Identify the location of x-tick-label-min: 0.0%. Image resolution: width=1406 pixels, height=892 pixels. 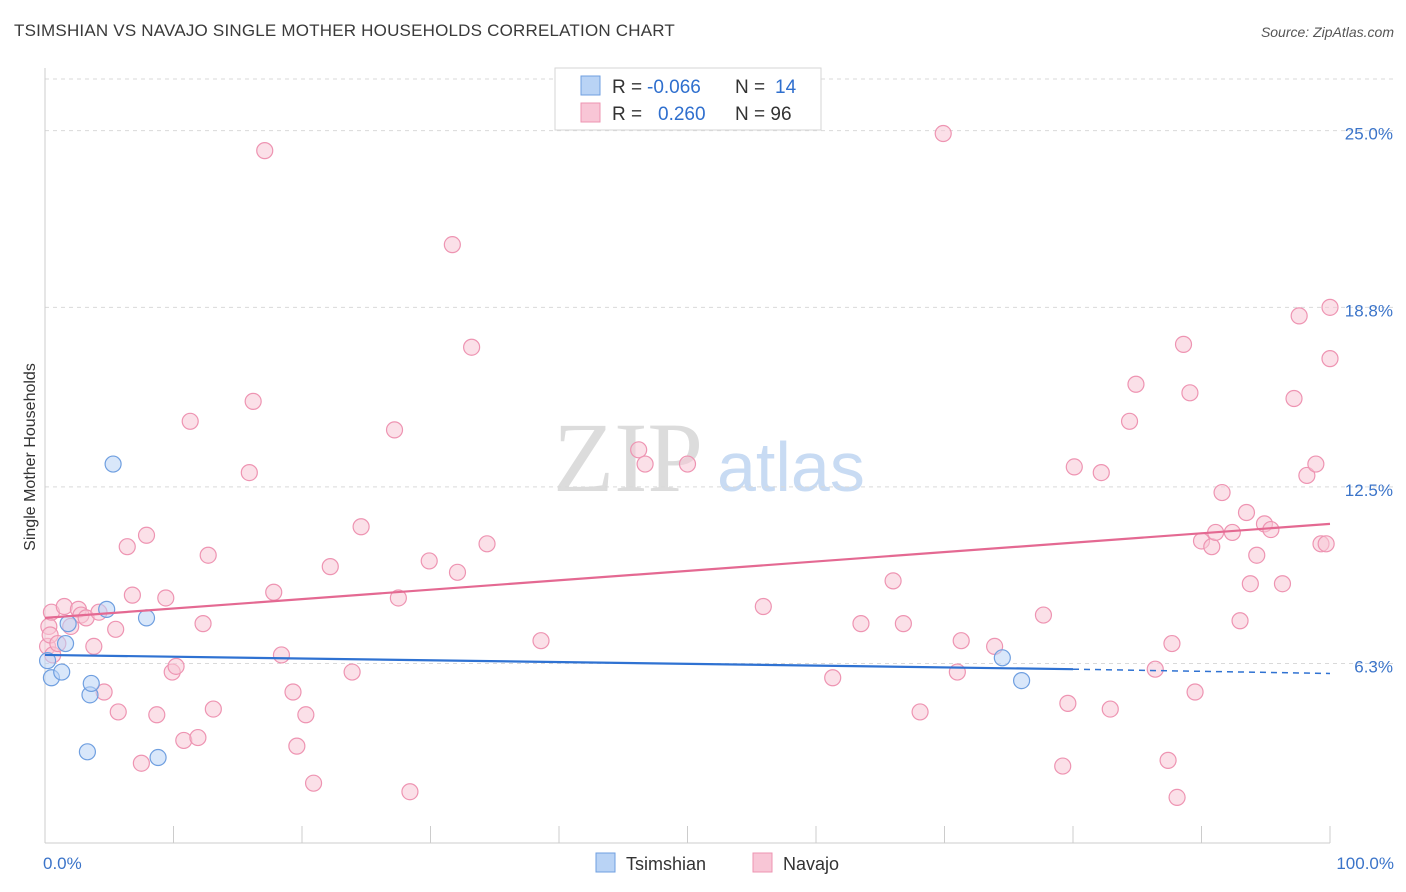
(62, 863).